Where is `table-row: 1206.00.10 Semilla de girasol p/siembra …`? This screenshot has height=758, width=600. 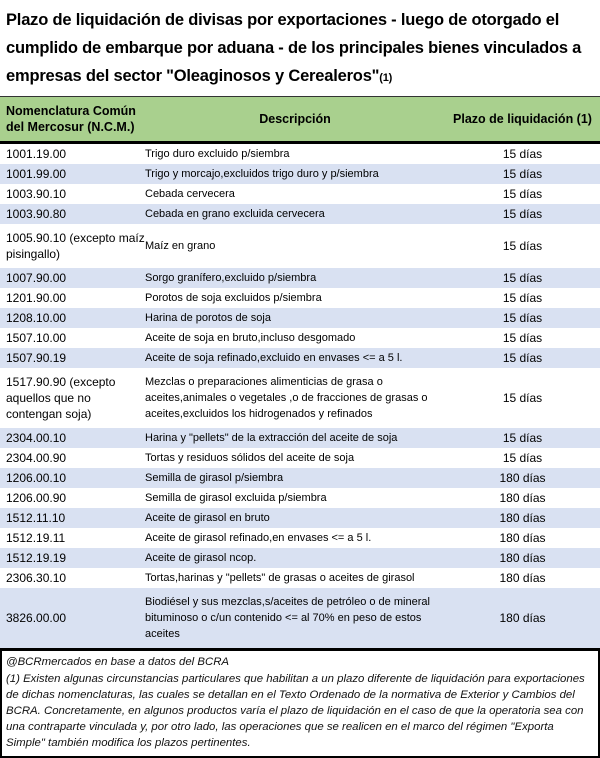
table-row: 1206.00.10 Semilla de girasol p/siembra … is located at coordinates (300, 478).